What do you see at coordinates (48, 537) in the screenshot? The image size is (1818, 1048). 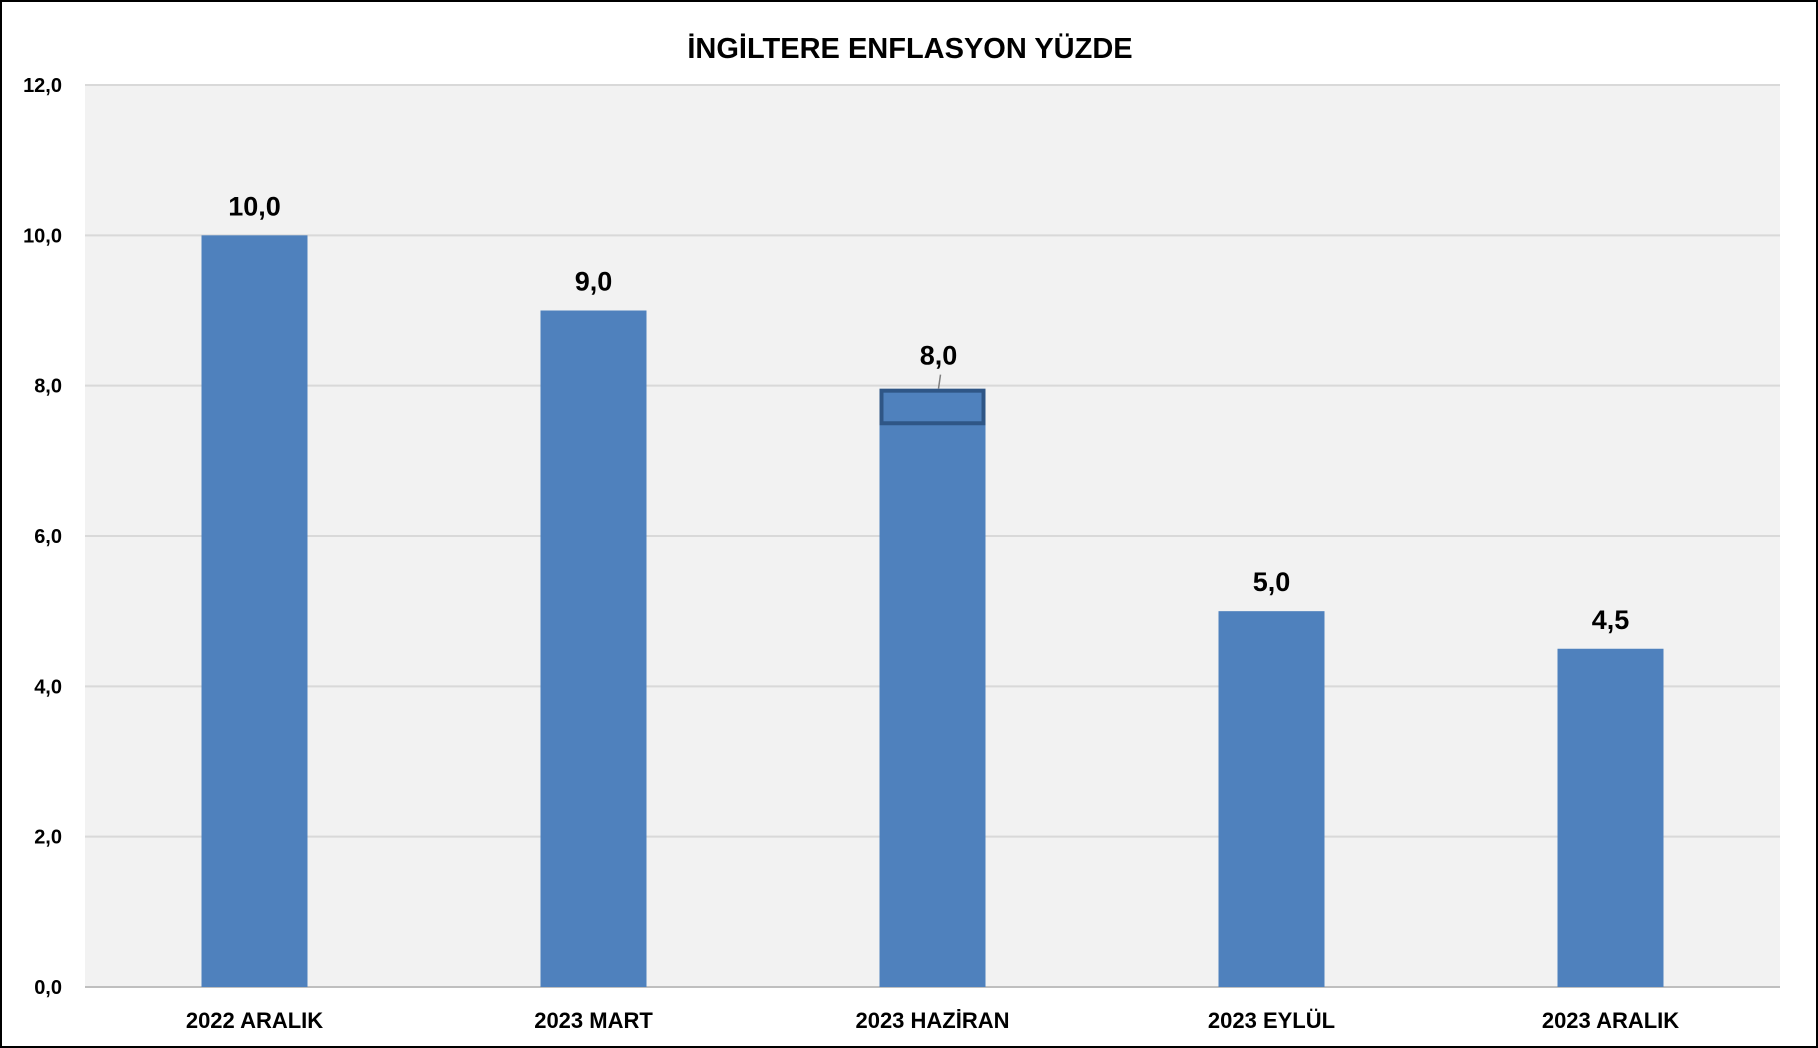 I see `y-tick-label: 6,0` at bounding box center [48, 537].